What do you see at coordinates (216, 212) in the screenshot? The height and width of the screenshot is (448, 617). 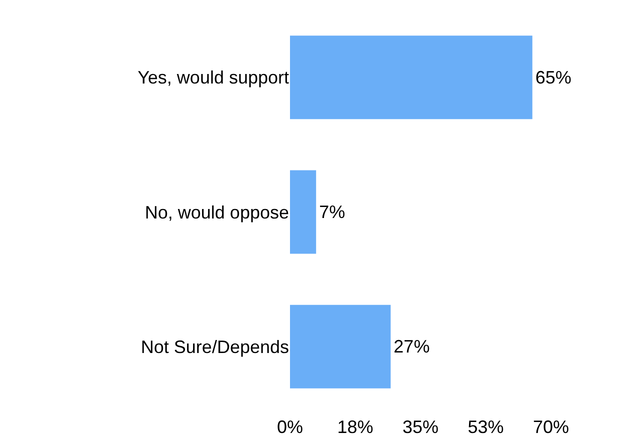 I see `y-tick-label: No, would oppose` at bounding box center [216, 212].